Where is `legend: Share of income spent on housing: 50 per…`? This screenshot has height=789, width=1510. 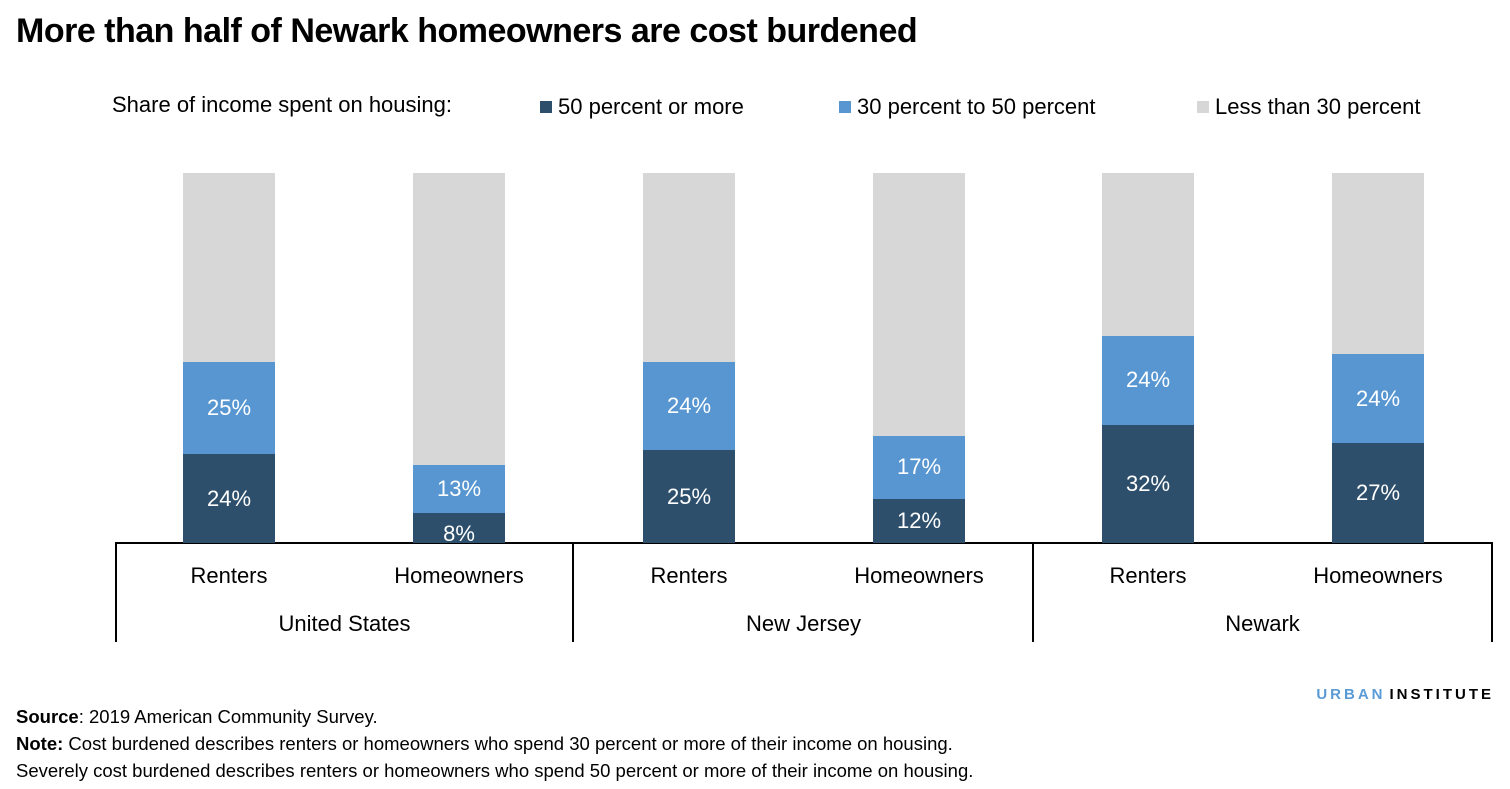
legend: Share of income spent on housing: 50 per… is located at coordinates (755, 108).